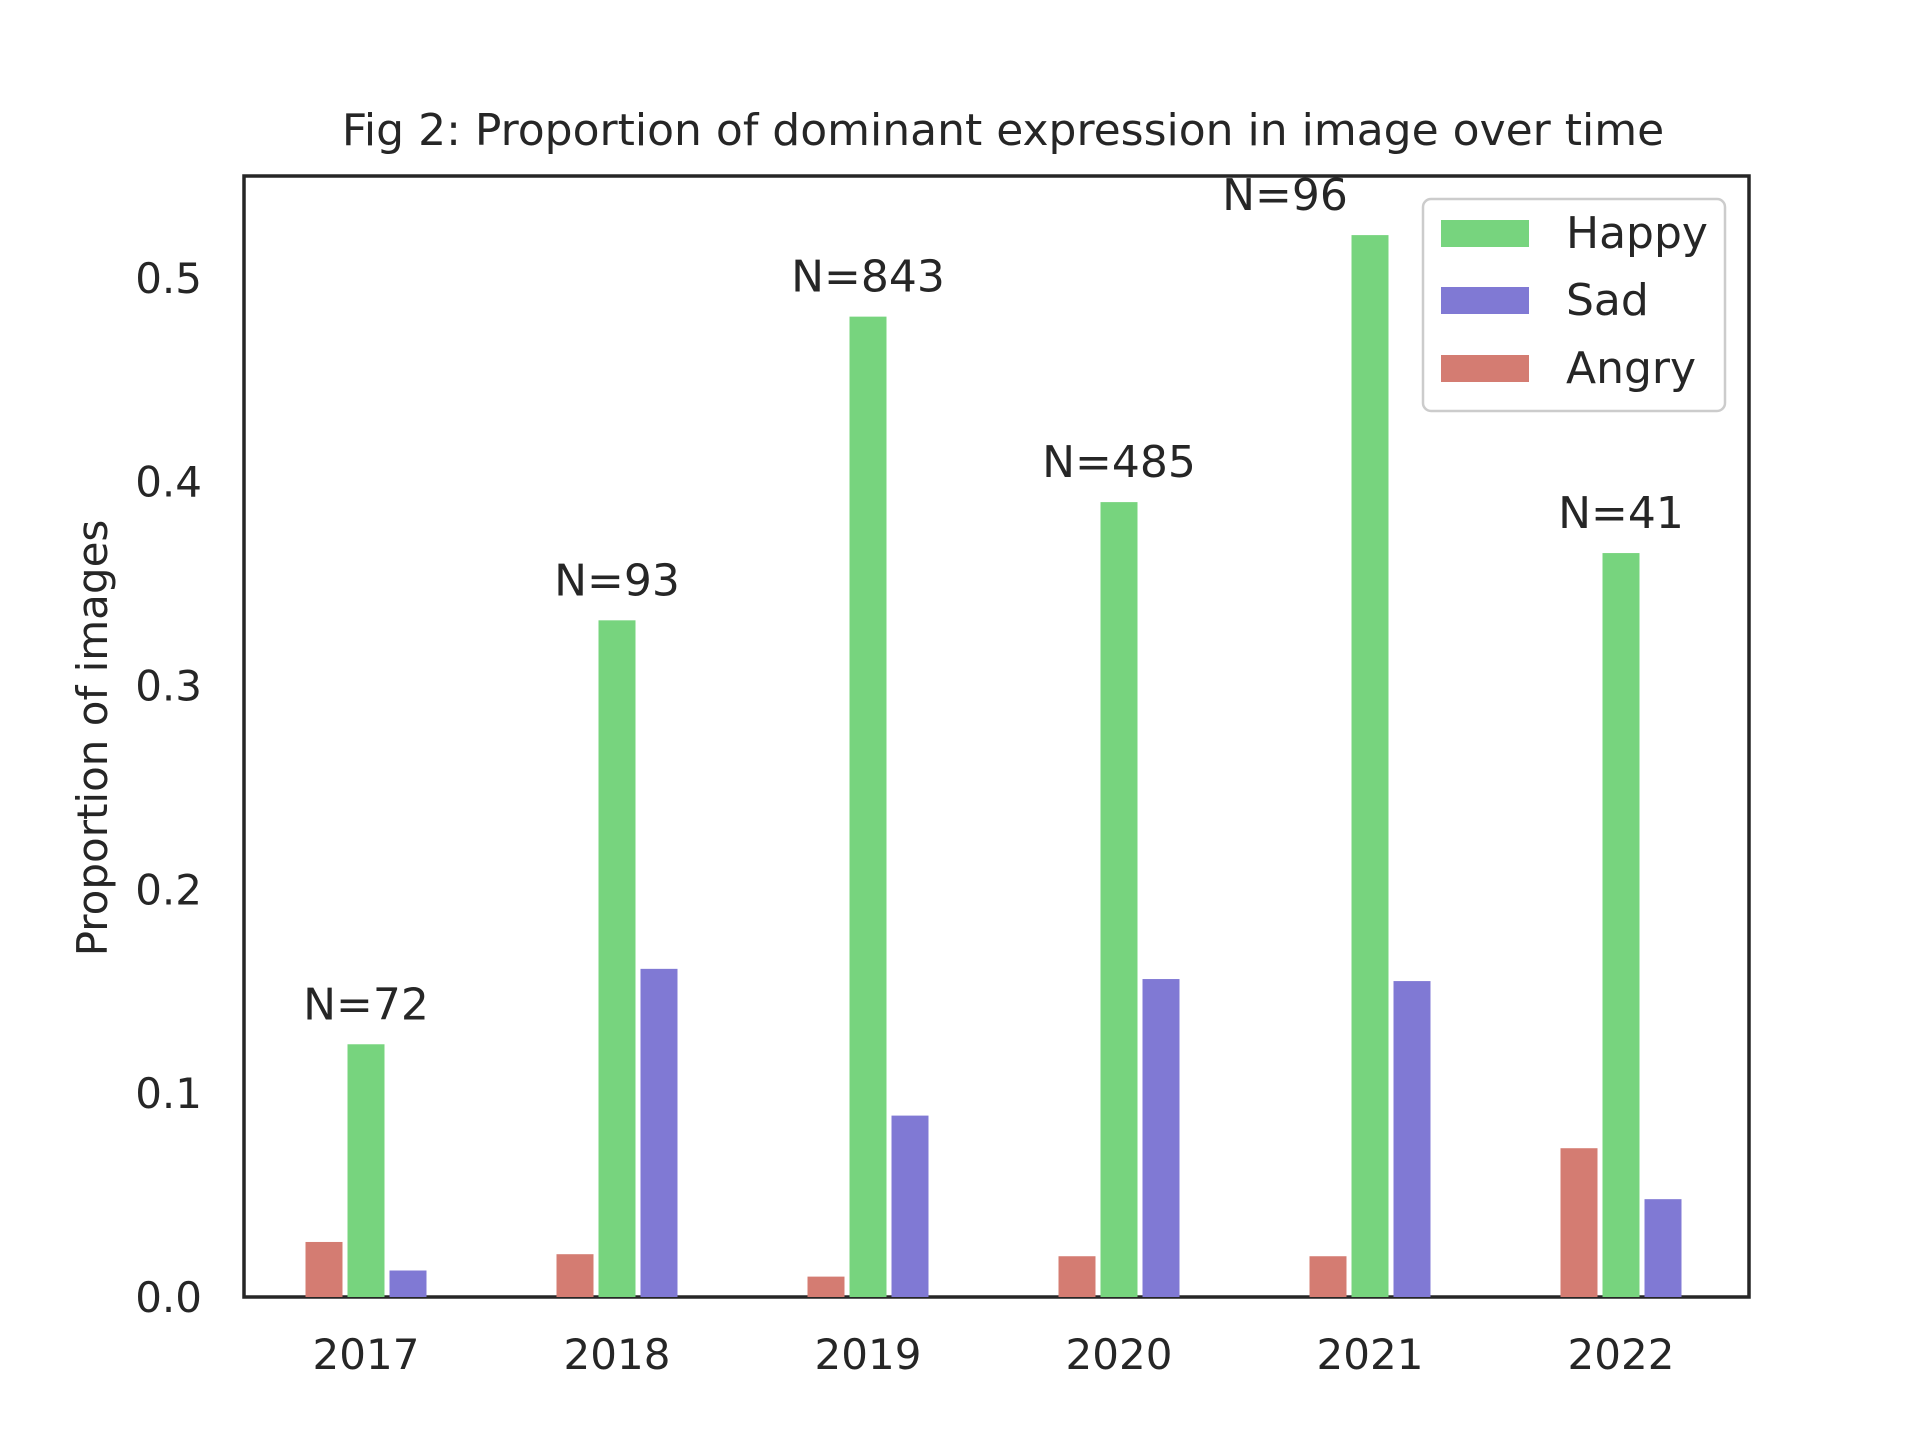  I want to click on bar-happy-2020, so click(1119, 899).